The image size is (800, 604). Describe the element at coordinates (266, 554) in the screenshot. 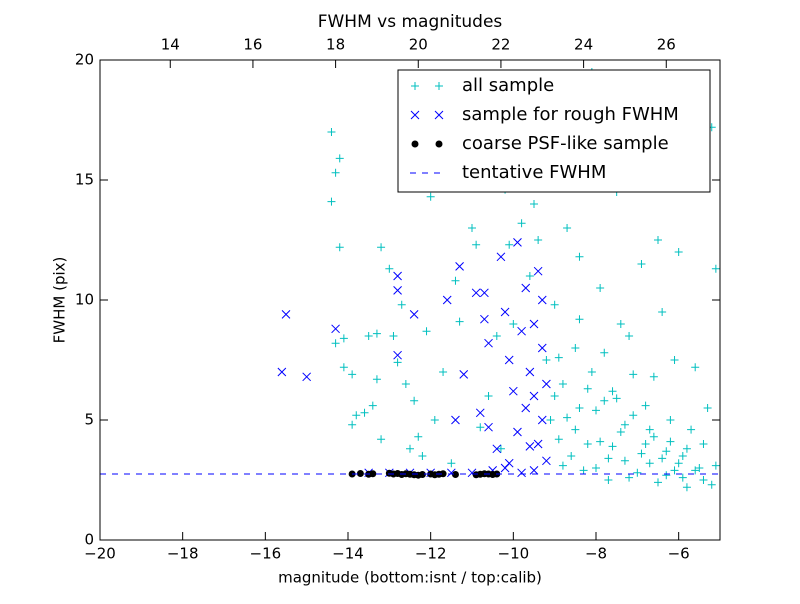

I see `x-tick-label: −16` at that location.